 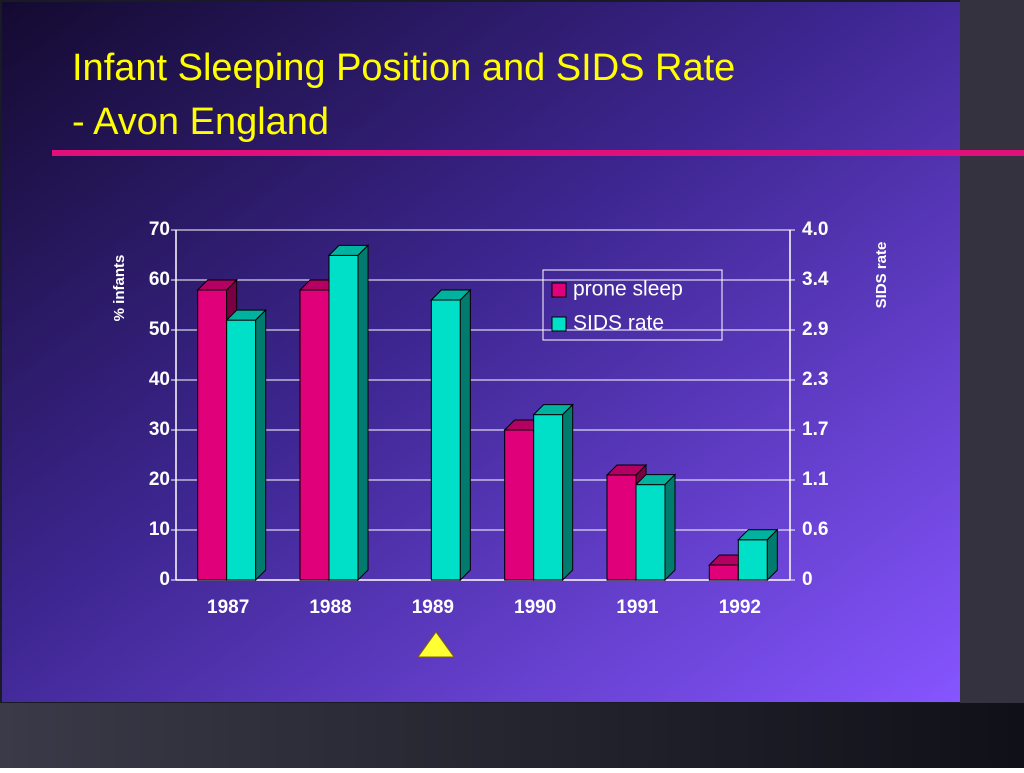 What do you see at coordinates (815, 379) in the screenshot?
I see `y2-tick-label: 2.3` at bounding box center [815, 379].